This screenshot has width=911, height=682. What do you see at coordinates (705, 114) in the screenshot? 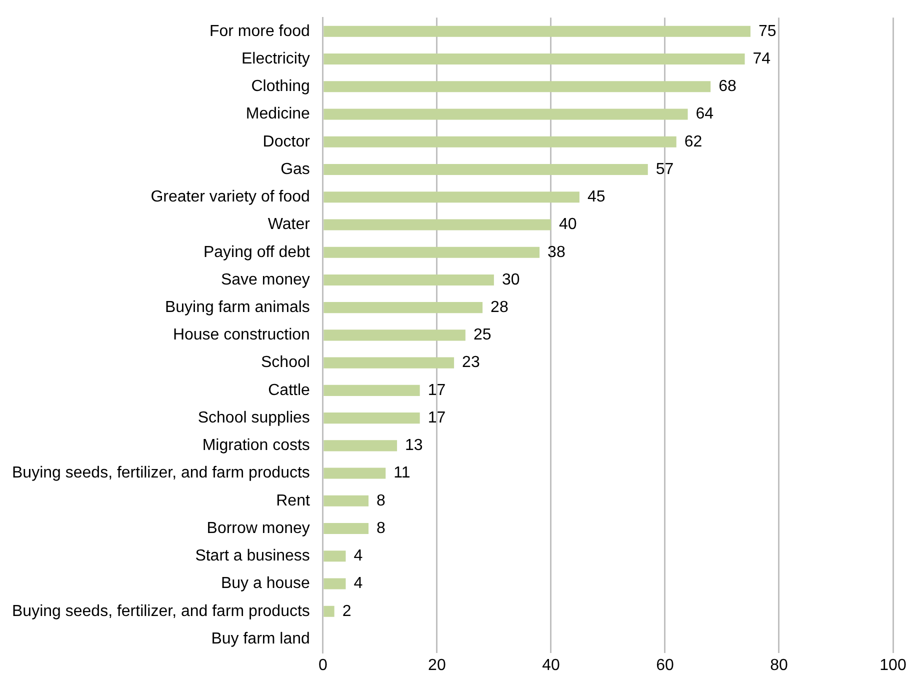
I see `data-label: 64` at bounding box center [705, 114].